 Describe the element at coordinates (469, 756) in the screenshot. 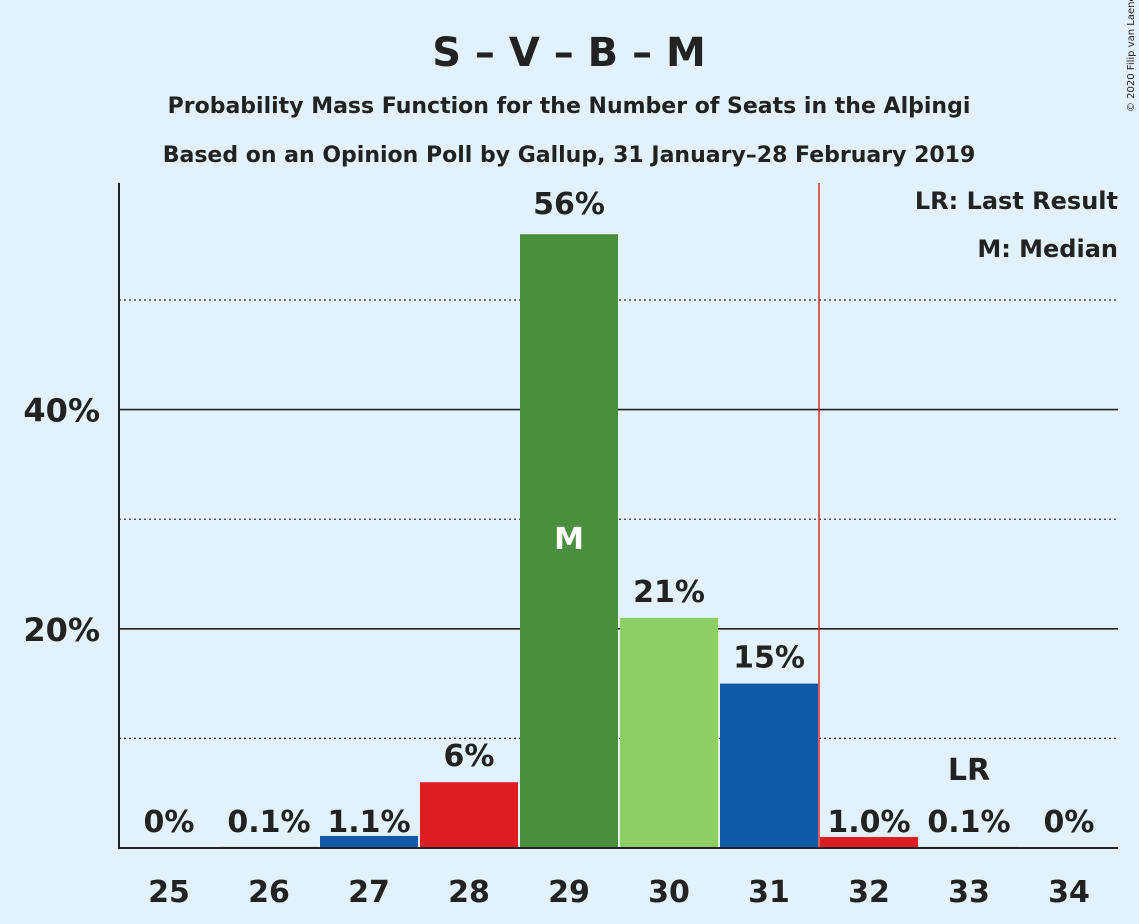

I see `data-label-28: 6%` at that location.